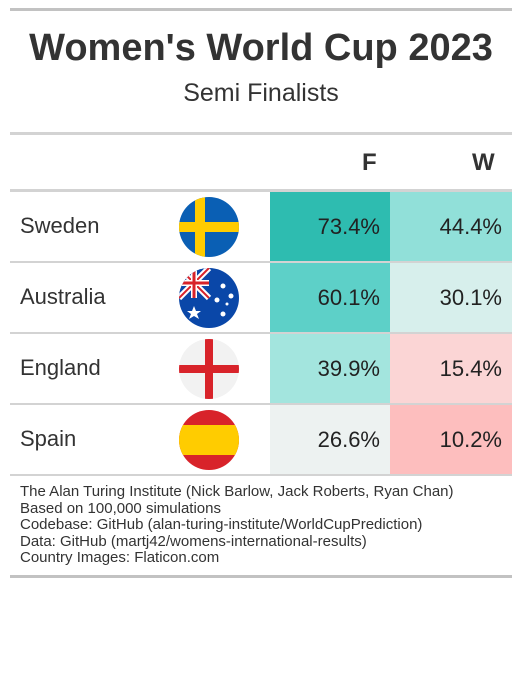  I want to click on win-probability-cell: 30.1%, so click(451, 297).